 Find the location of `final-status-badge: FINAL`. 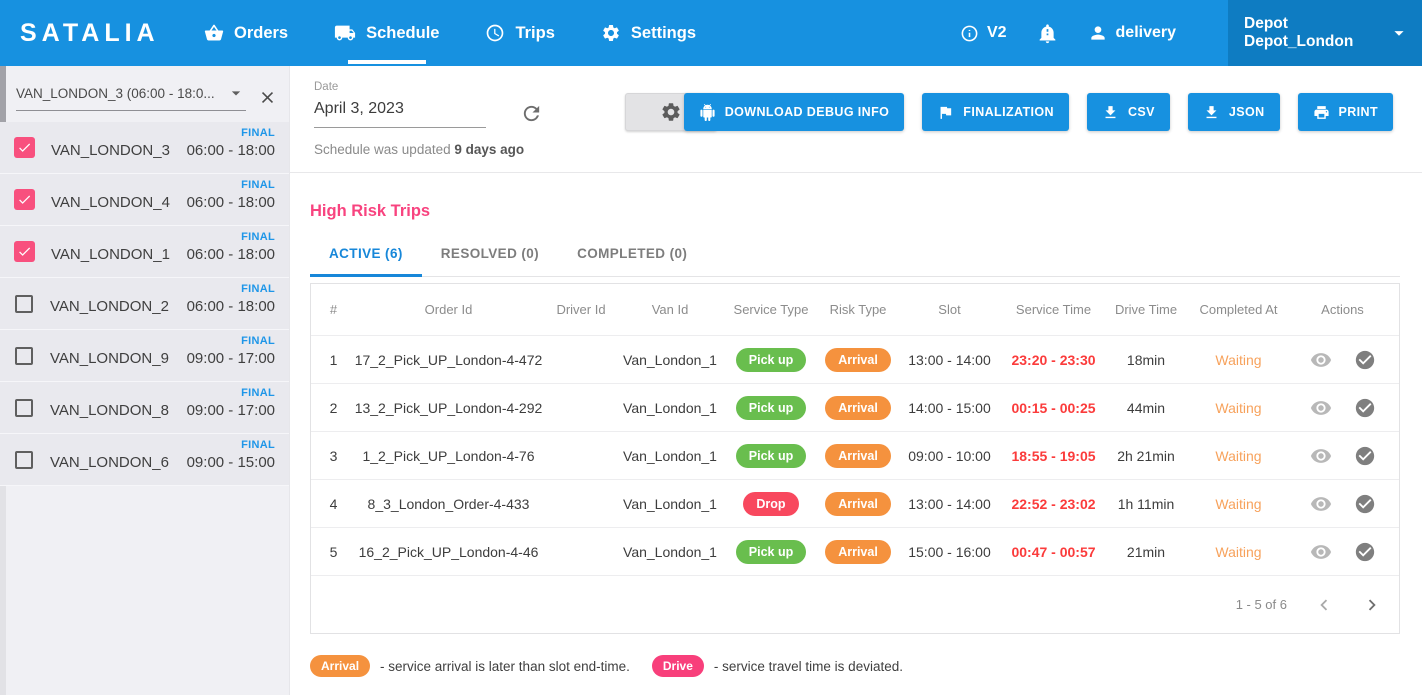

final-status-badge: FINAL is located at coordinates (258, 445).